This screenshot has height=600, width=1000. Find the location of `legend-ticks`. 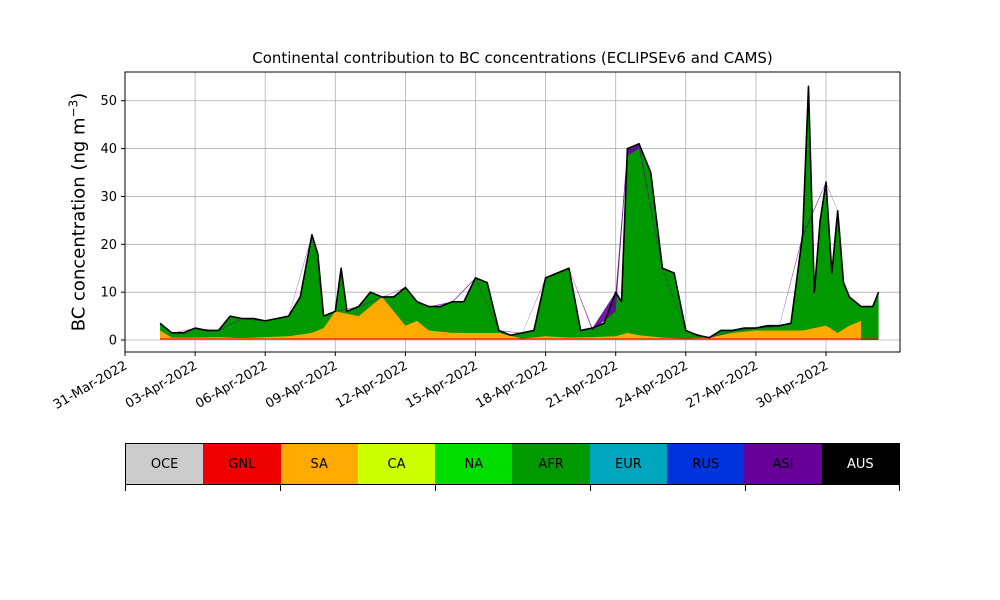

legend-ticks is located at coordinates (512, 488).